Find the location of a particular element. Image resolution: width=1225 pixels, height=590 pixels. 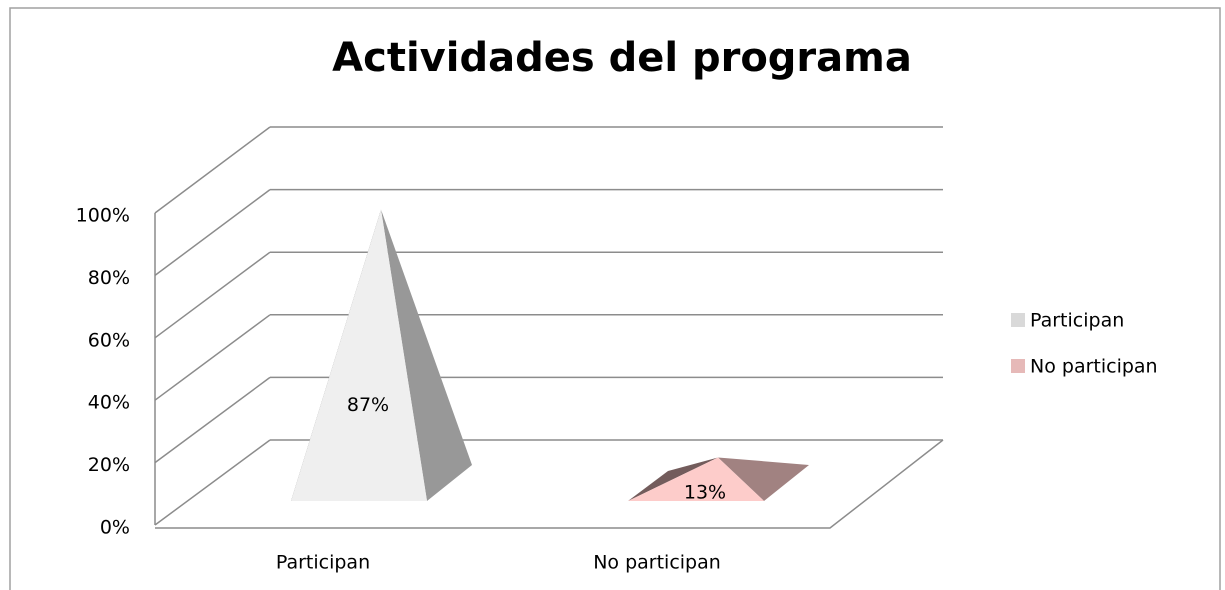

data-label: 87% is located at coordinates (368, 405).